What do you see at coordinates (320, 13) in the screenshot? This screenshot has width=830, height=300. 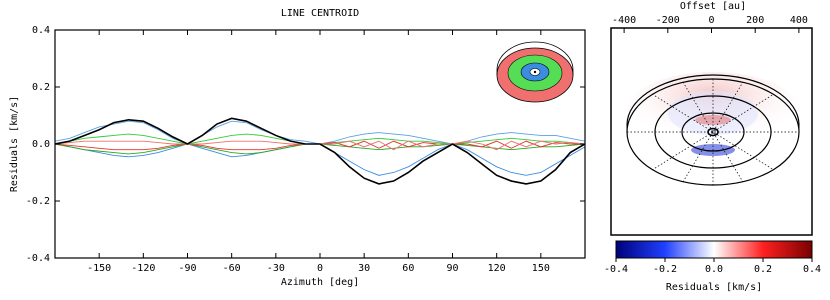 I see `chart-title: LINE CENTROID` at bounding box center [320, 13].